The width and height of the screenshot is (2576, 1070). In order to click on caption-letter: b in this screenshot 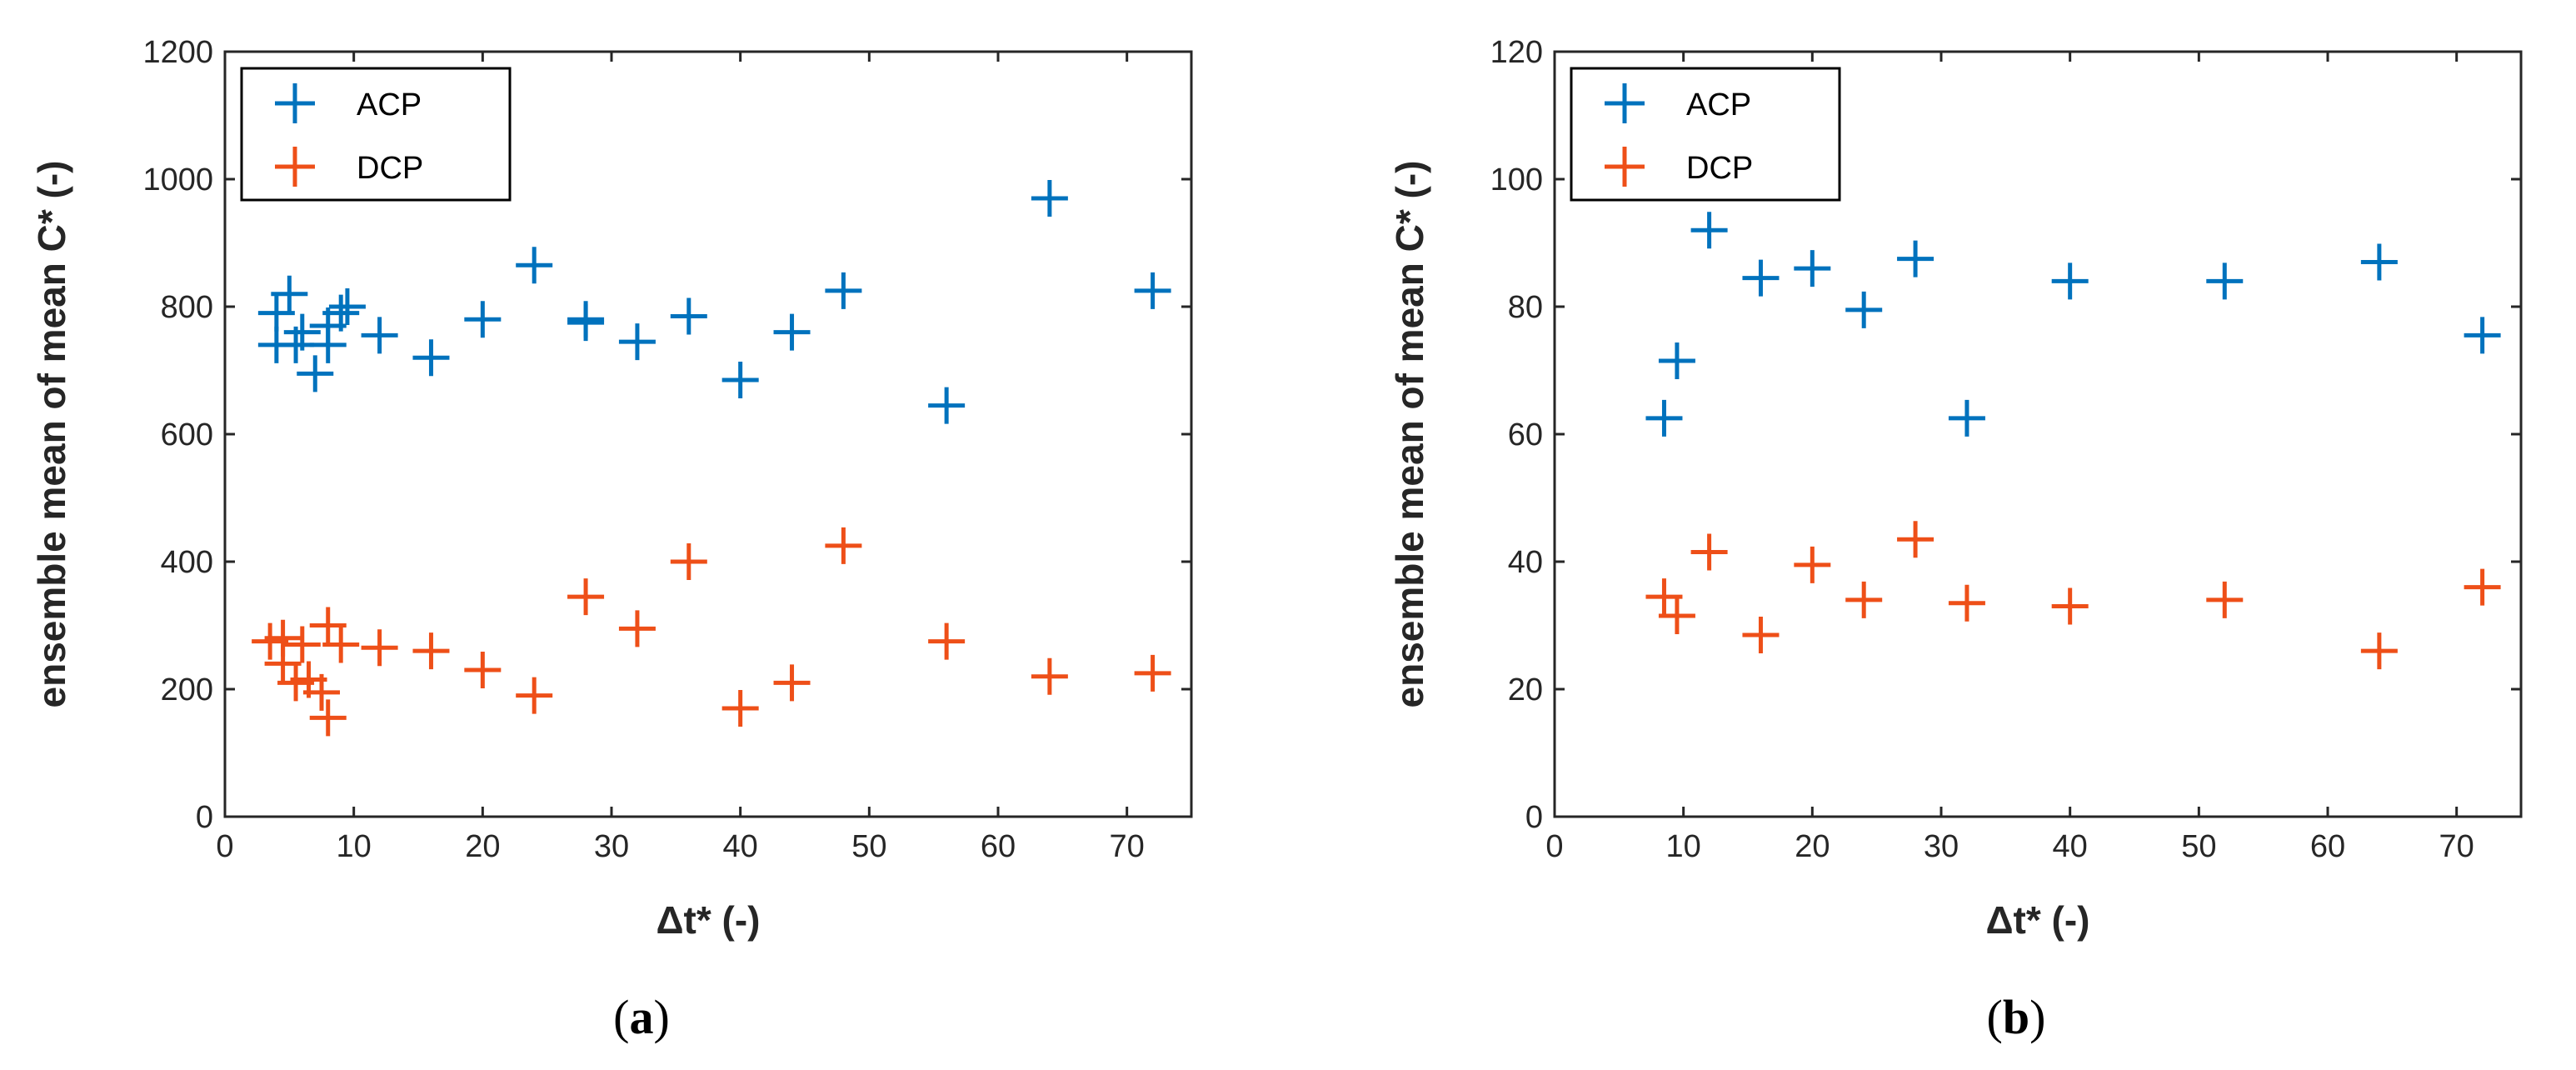, I will do `click(2016, 1017)`.